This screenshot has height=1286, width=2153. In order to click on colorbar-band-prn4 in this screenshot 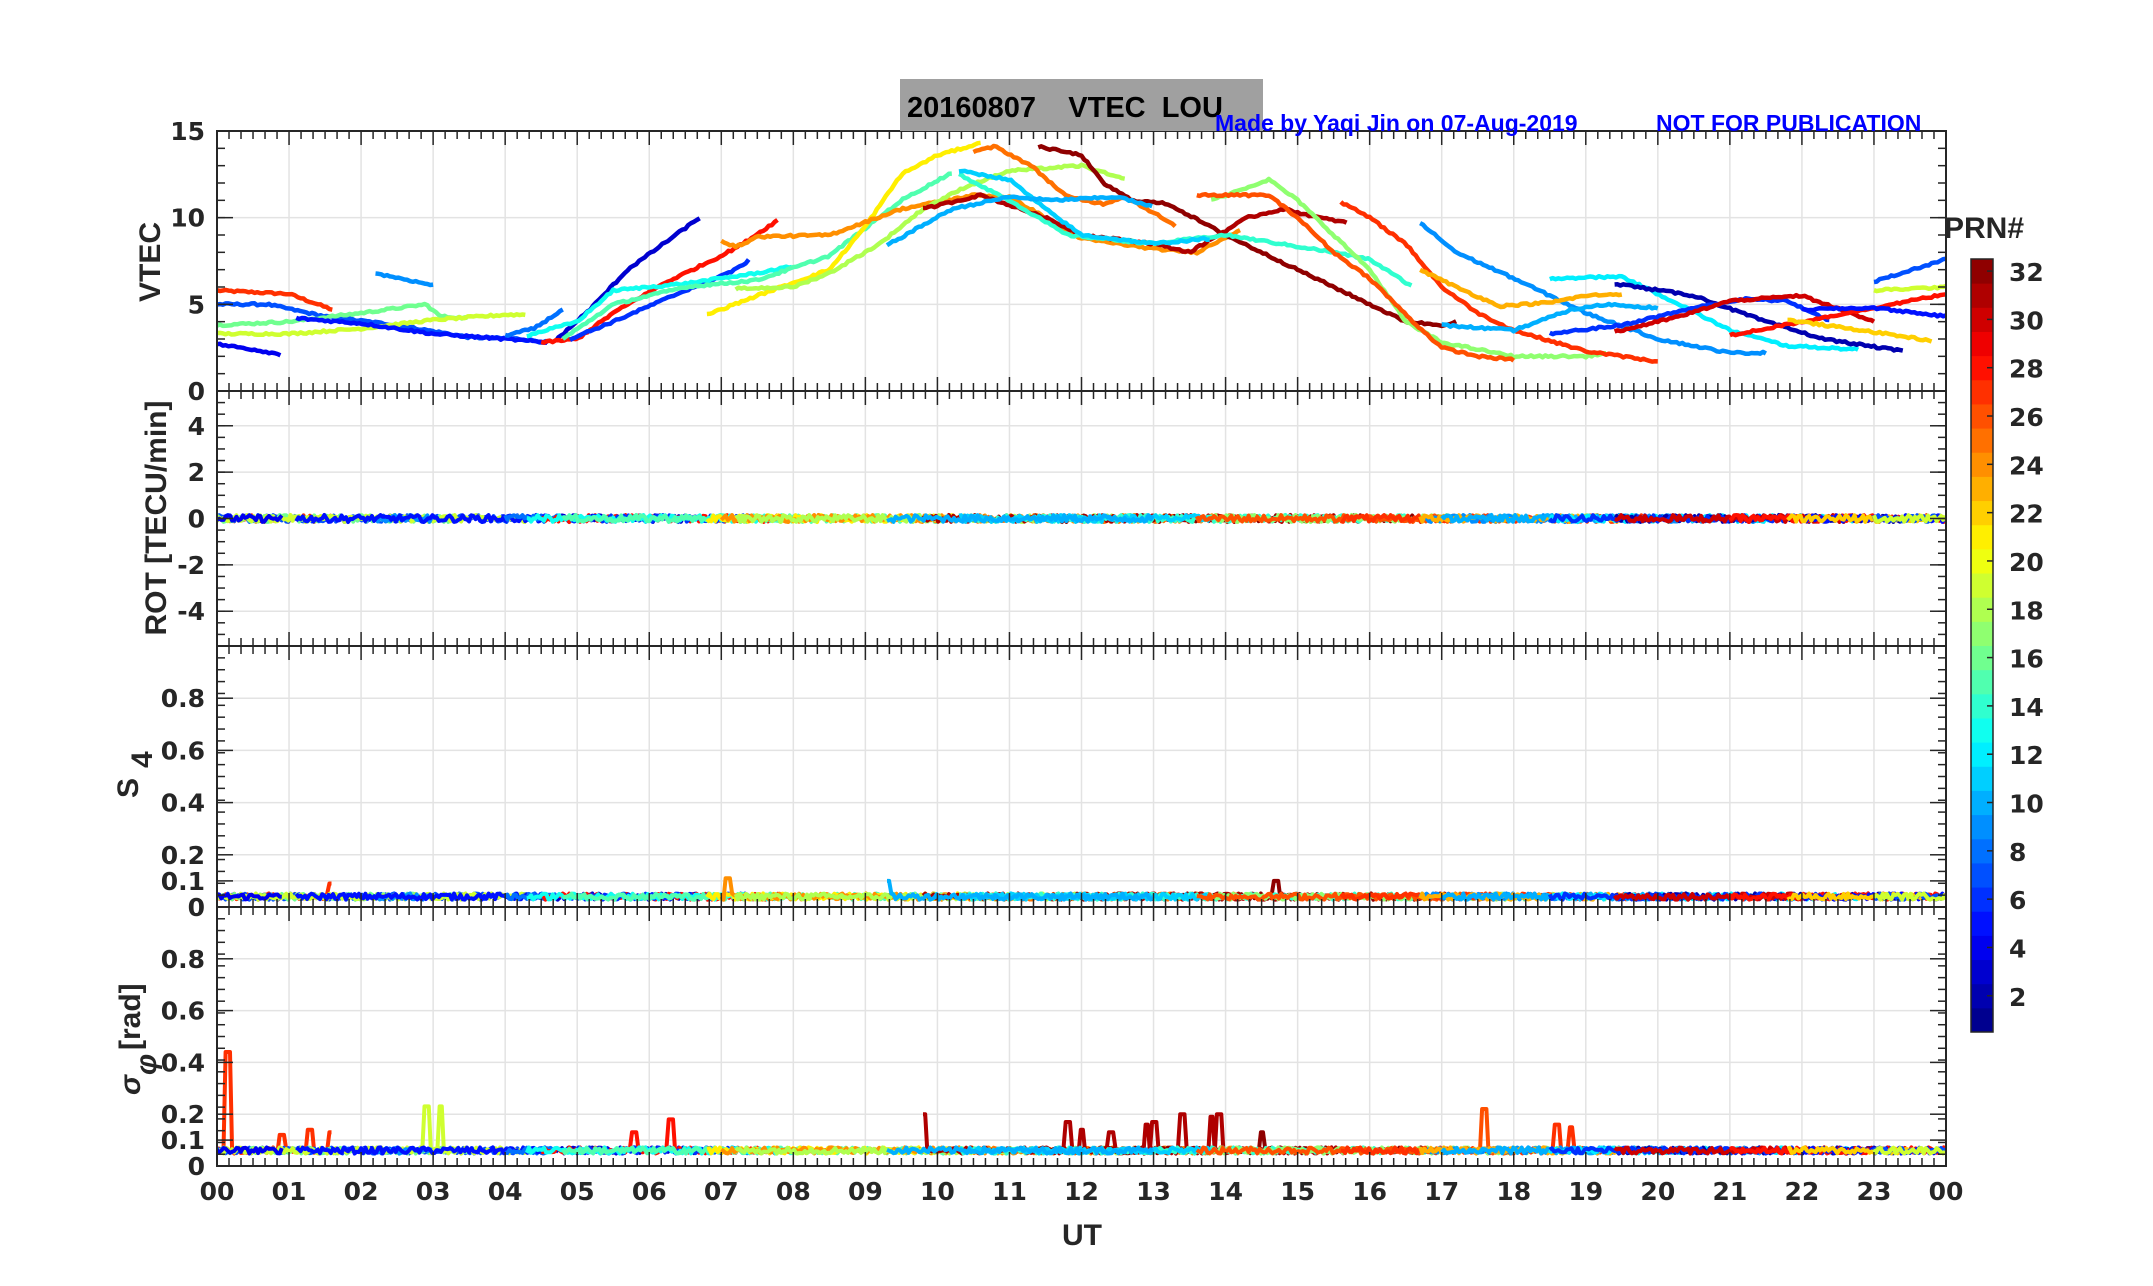, I will do `click(1982, 948)`.